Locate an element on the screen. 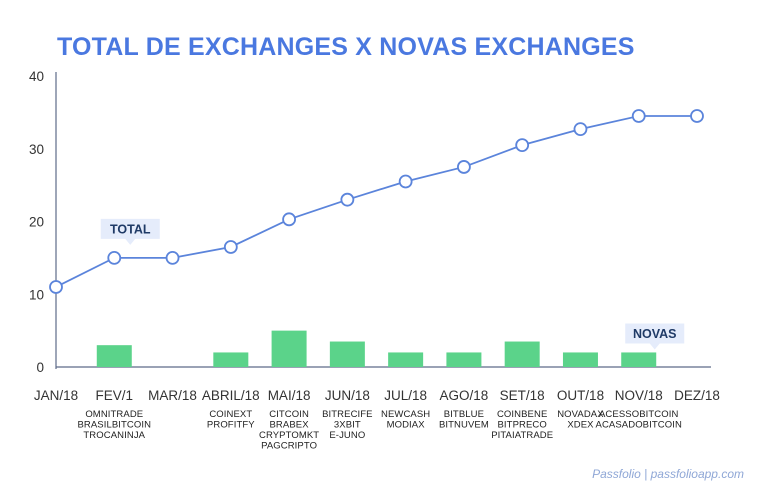  callout-total-background is located at coordinates (130, 231).